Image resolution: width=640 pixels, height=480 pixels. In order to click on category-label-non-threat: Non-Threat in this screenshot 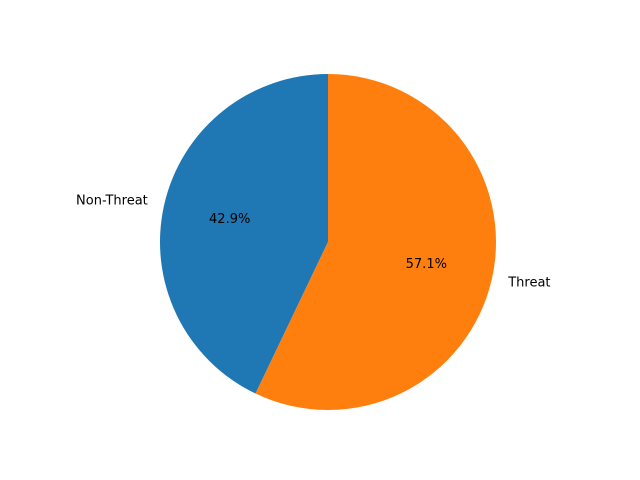, I will do `click(112, 201)`.